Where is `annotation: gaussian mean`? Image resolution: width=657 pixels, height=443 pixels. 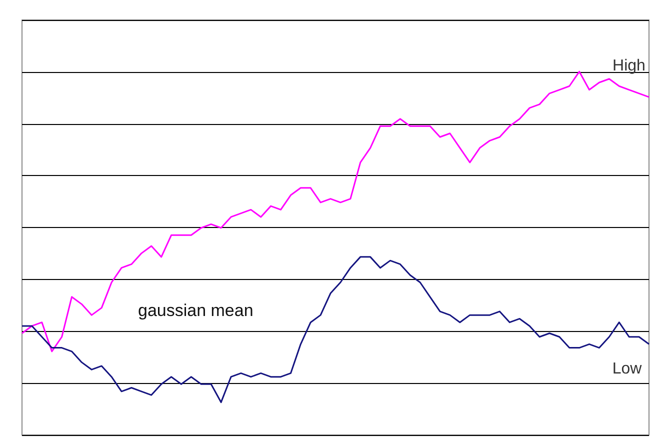 annotation: gaussian mean is located at coordinates (196, 310).